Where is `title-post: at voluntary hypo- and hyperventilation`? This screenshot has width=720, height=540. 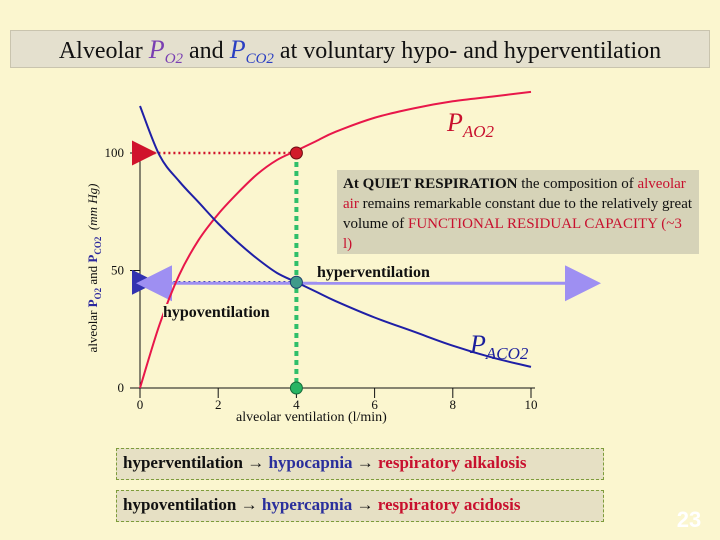 title-post: at voluntary hypo- and hyperventilation is located at coordinates (470, 51).